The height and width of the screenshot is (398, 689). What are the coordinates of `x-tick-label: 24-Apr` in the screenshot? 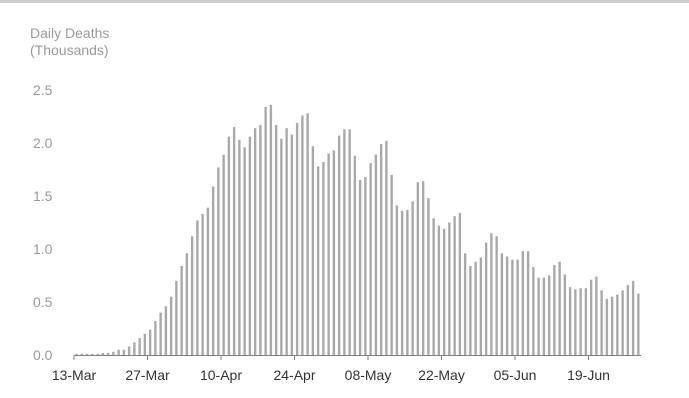 It's located at (294, 375).